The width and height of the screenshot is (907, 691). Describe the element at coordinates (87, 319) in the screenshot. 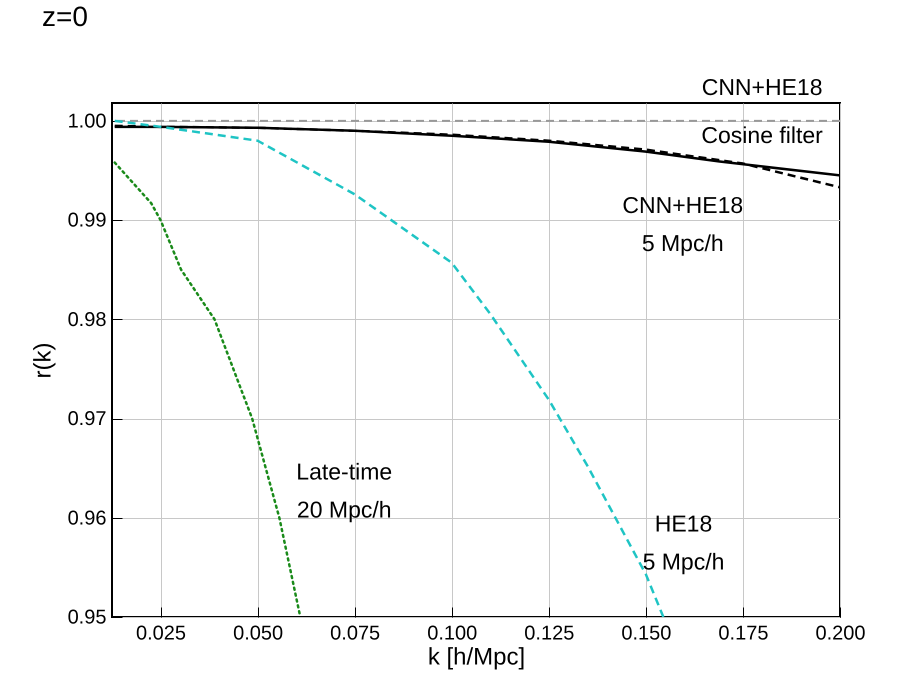

I see `y-tick-label: 0.98` at that location.